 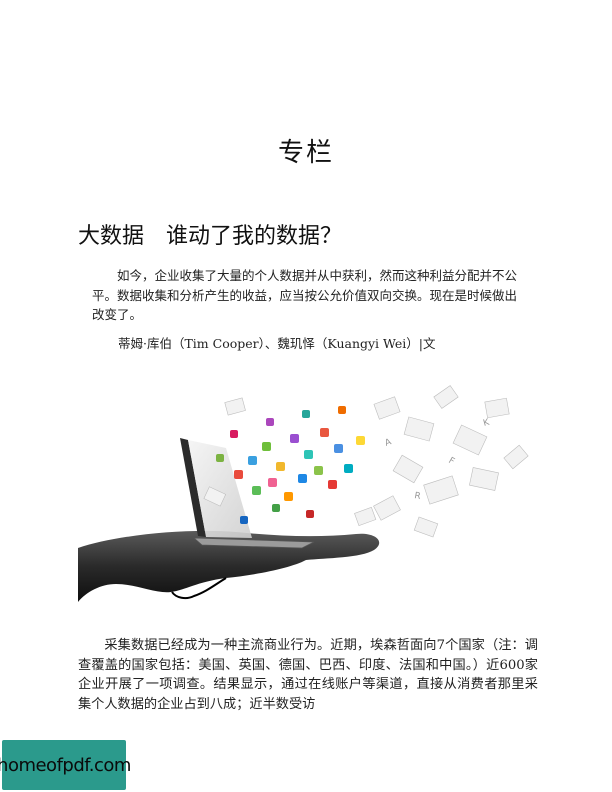 What do you see at coordinates (210, 236) in the screenshot?
I see `article-title: 大数据 谁动了我的数据？` at bounding box center [210, 236].